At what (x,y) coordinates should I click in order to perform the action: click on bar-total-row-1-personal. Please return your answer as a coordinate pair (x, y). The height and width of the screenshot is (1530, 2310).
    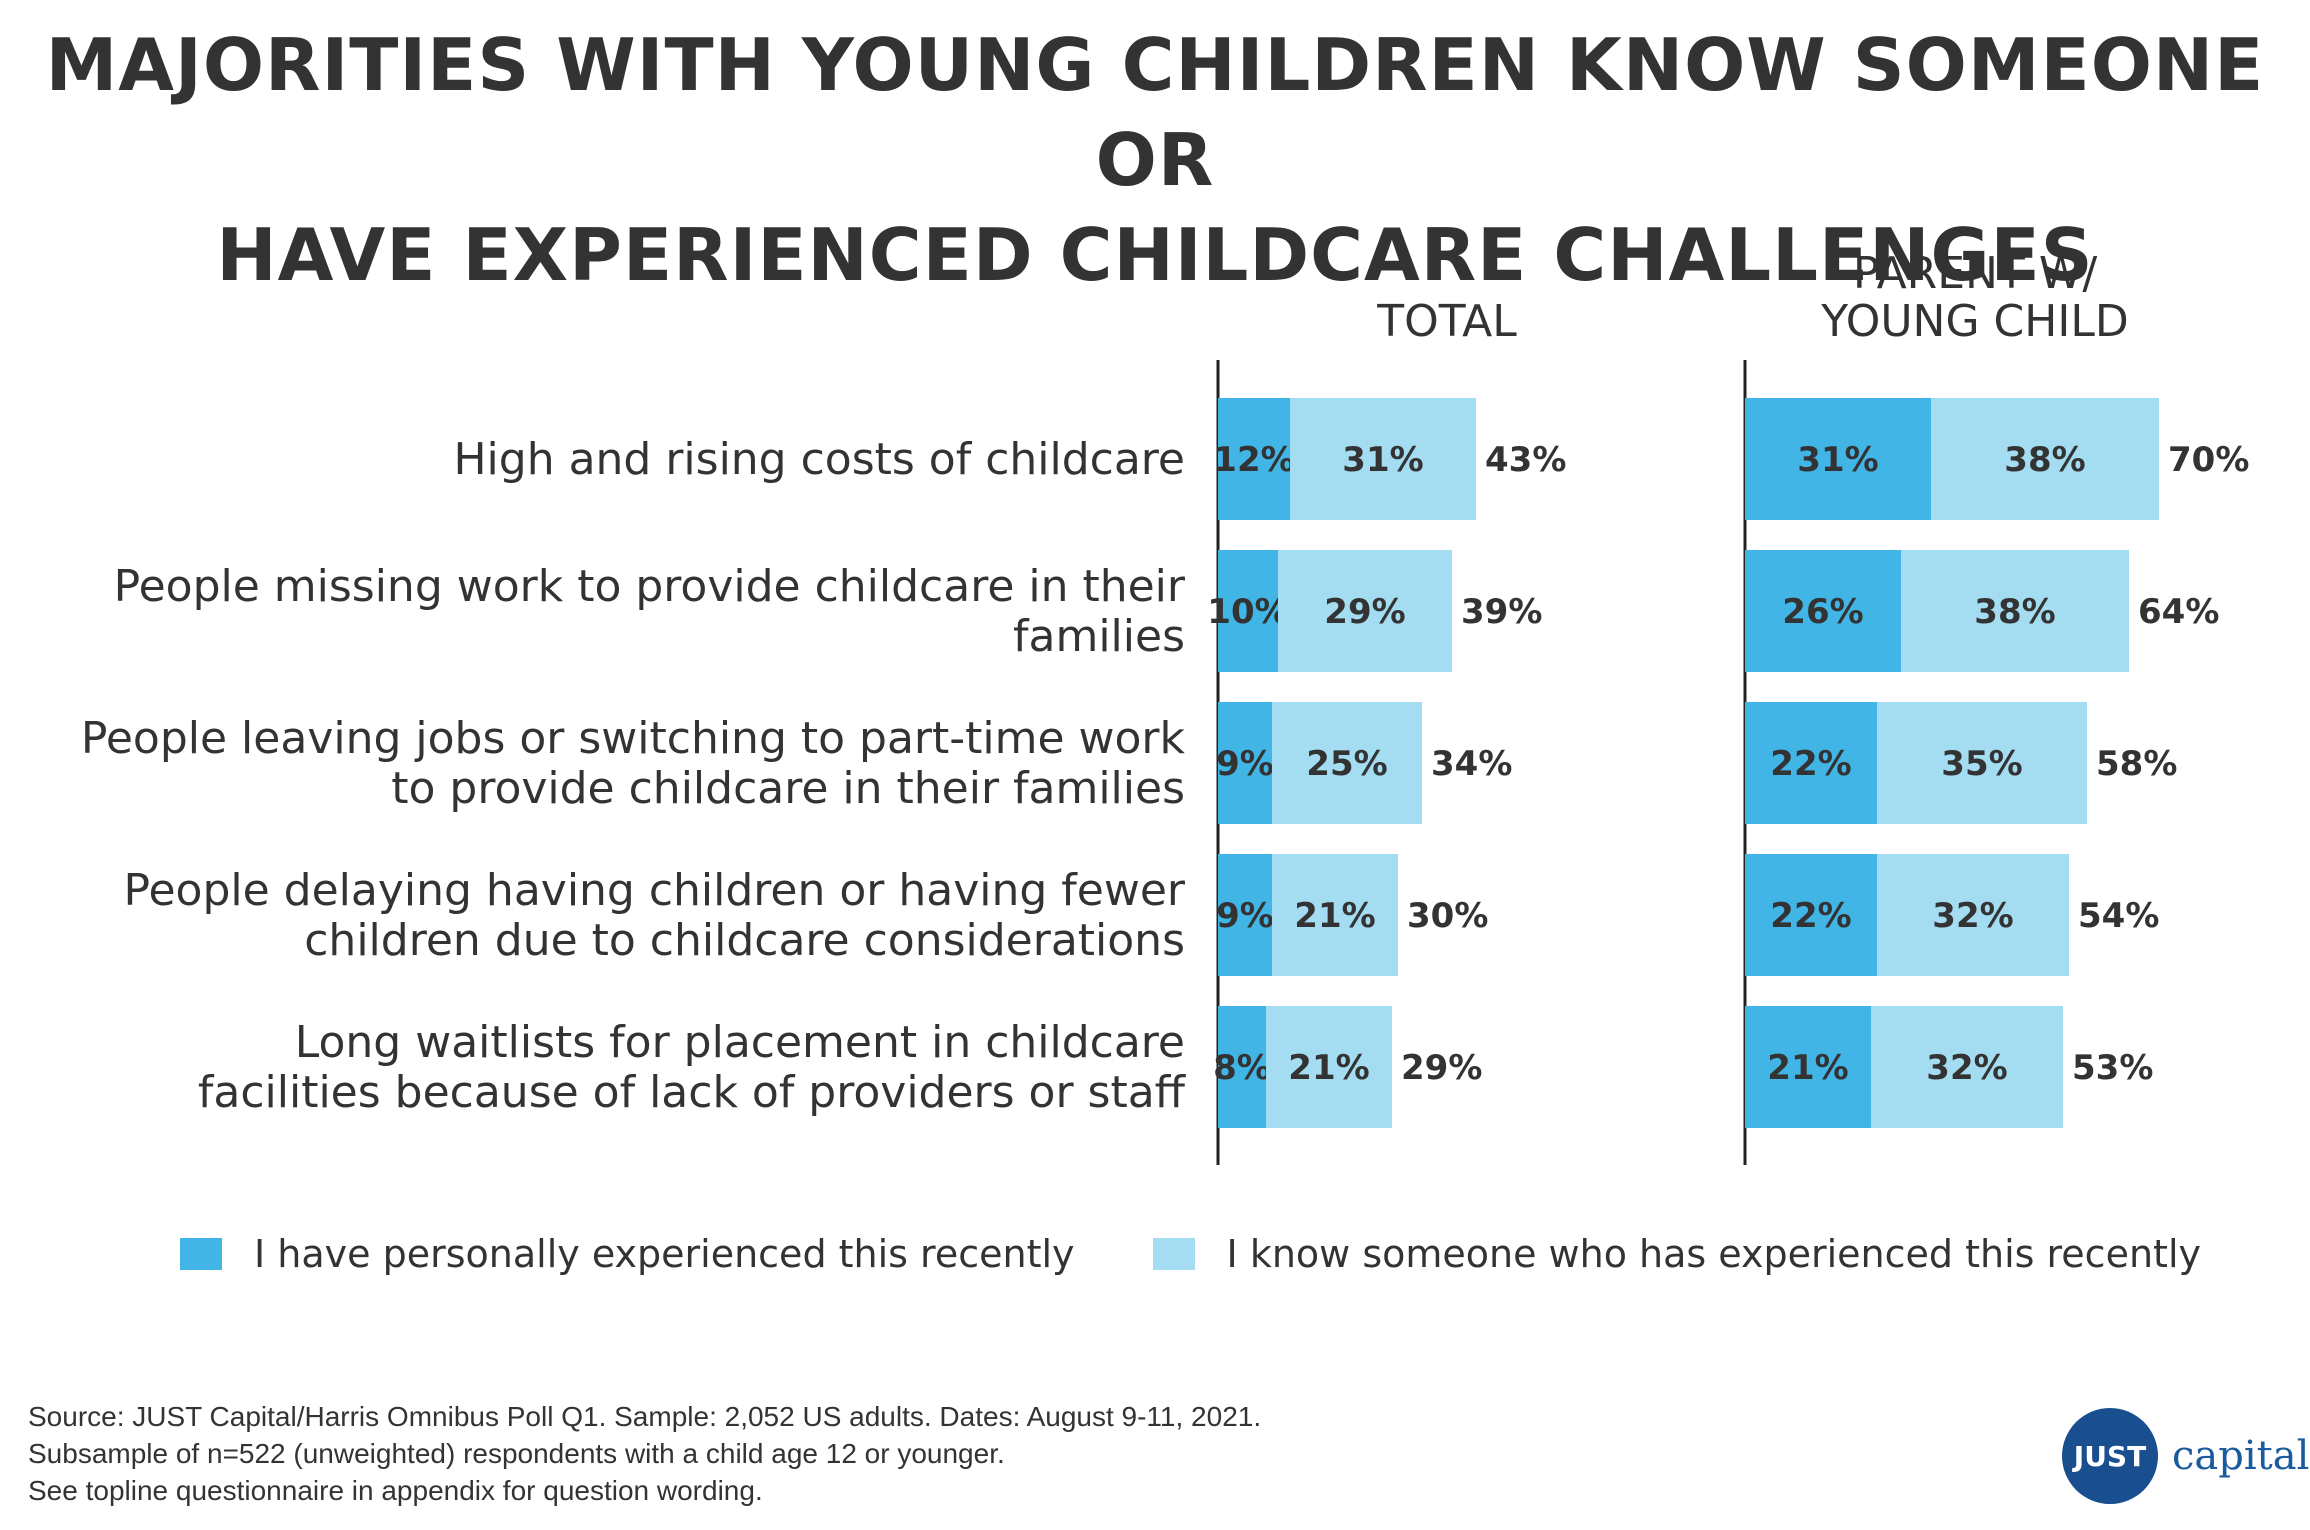
    Looking at the image, I should click on (1254, 459).